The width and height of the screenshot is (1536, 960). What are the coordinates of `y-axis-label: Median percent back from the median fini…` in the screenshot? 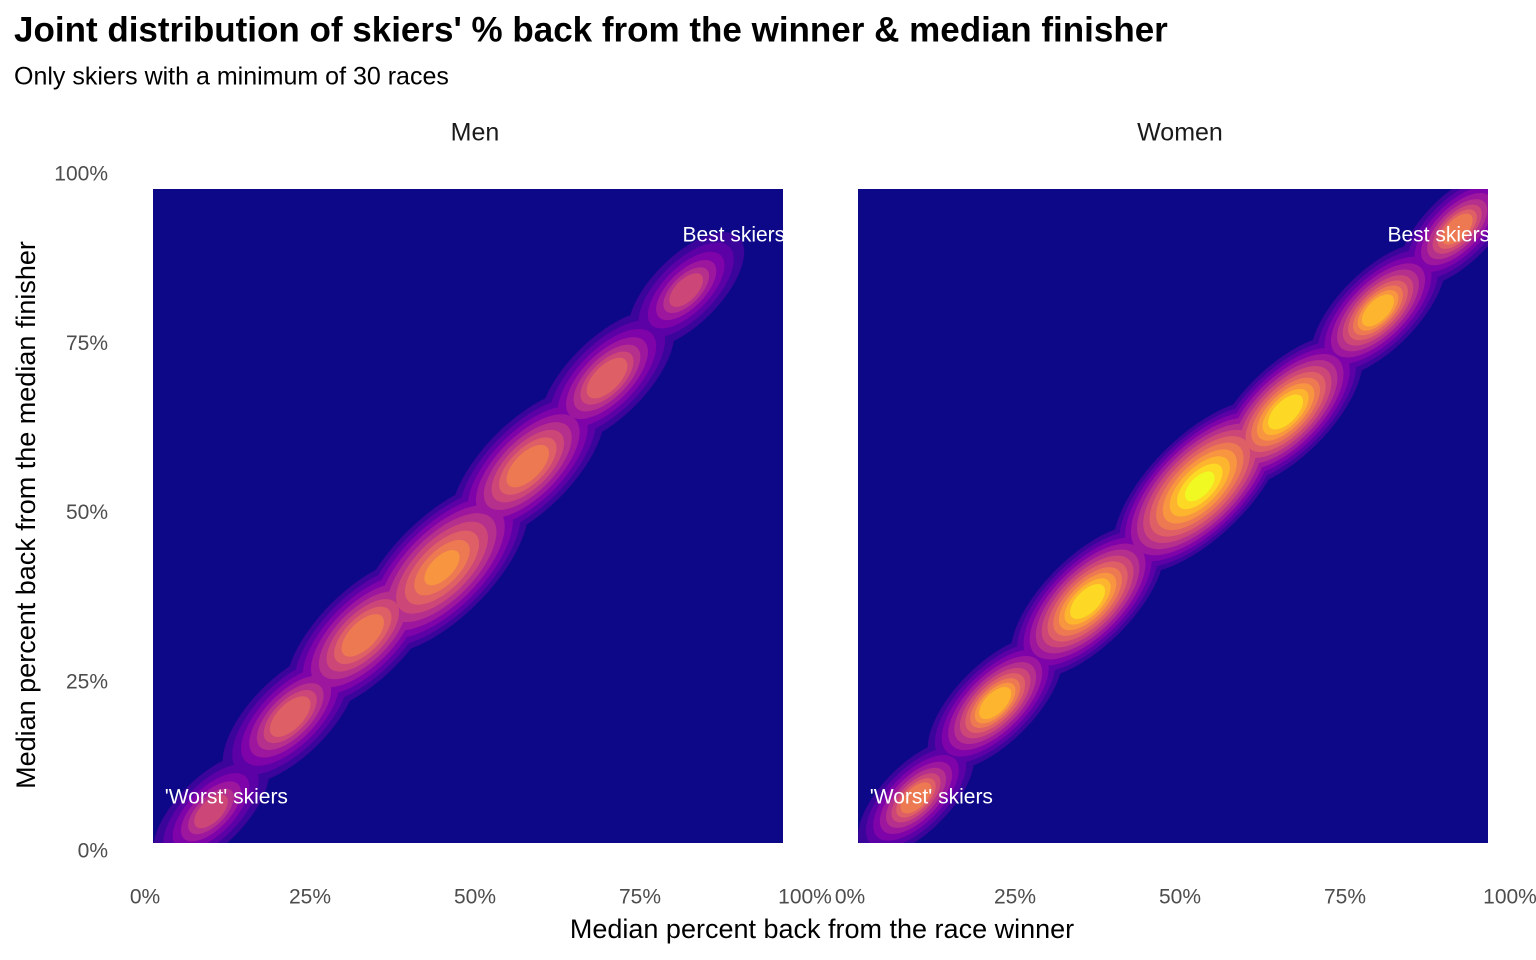 It's located at (26, 515).